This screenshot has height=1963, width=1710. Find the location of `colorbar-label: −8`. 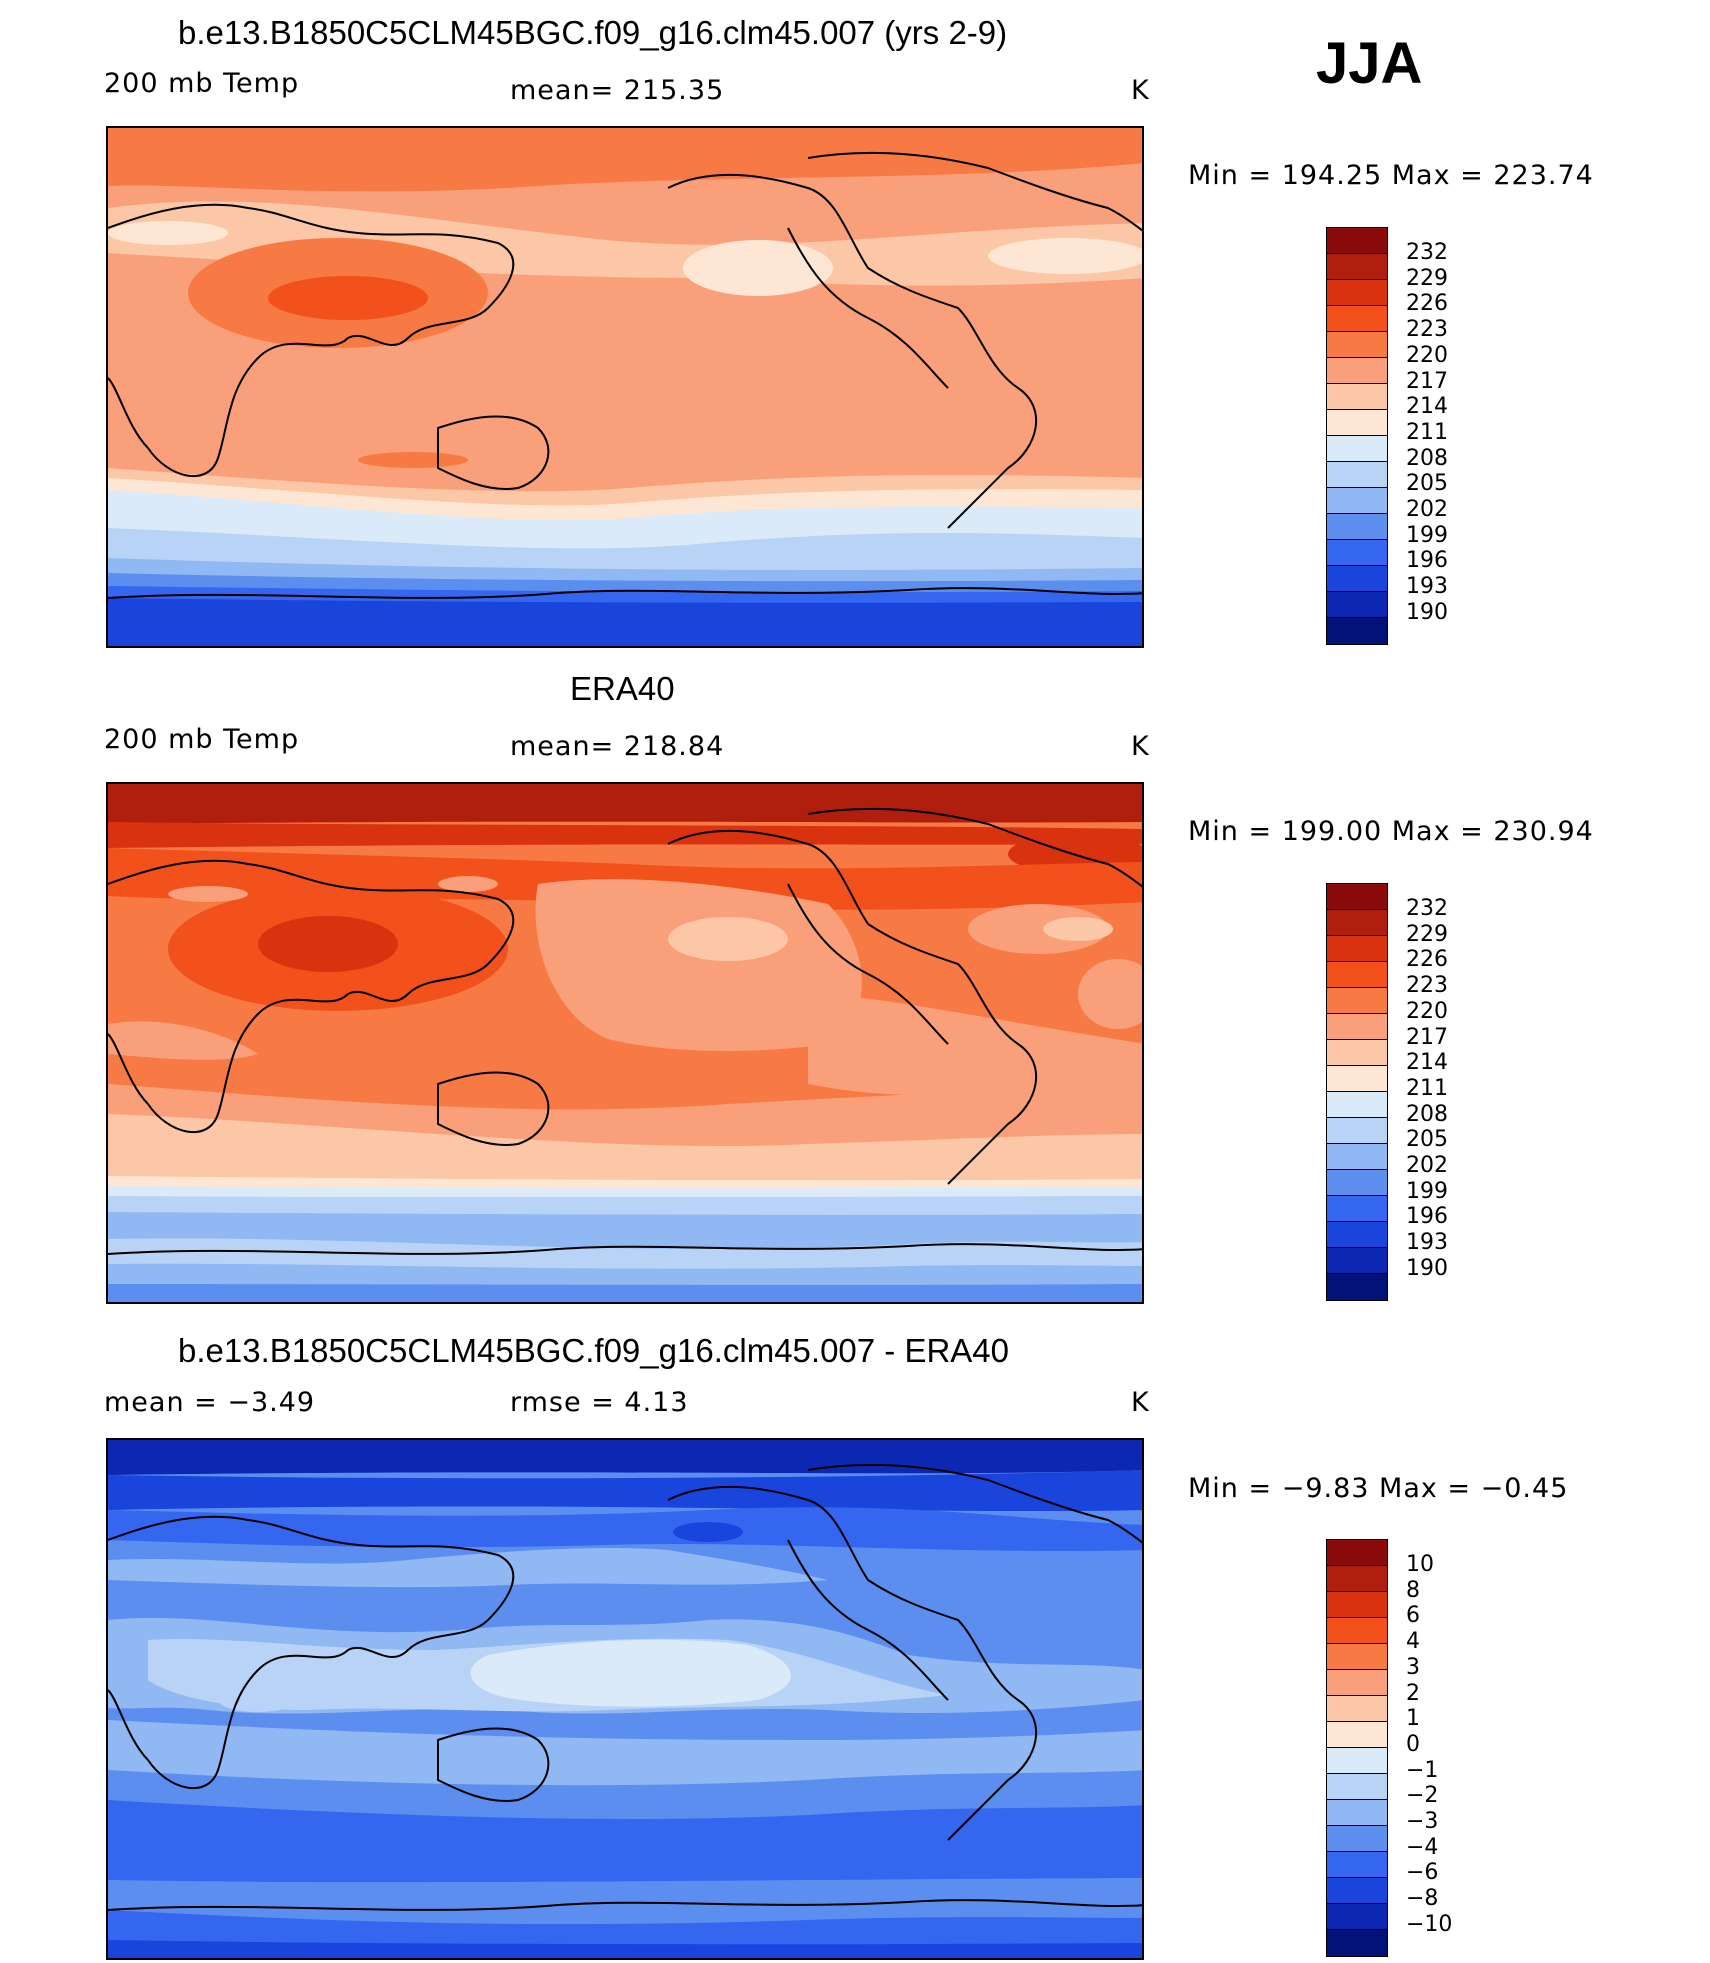

colorbar-label: −8 is located at coordinates (1422, 1899).